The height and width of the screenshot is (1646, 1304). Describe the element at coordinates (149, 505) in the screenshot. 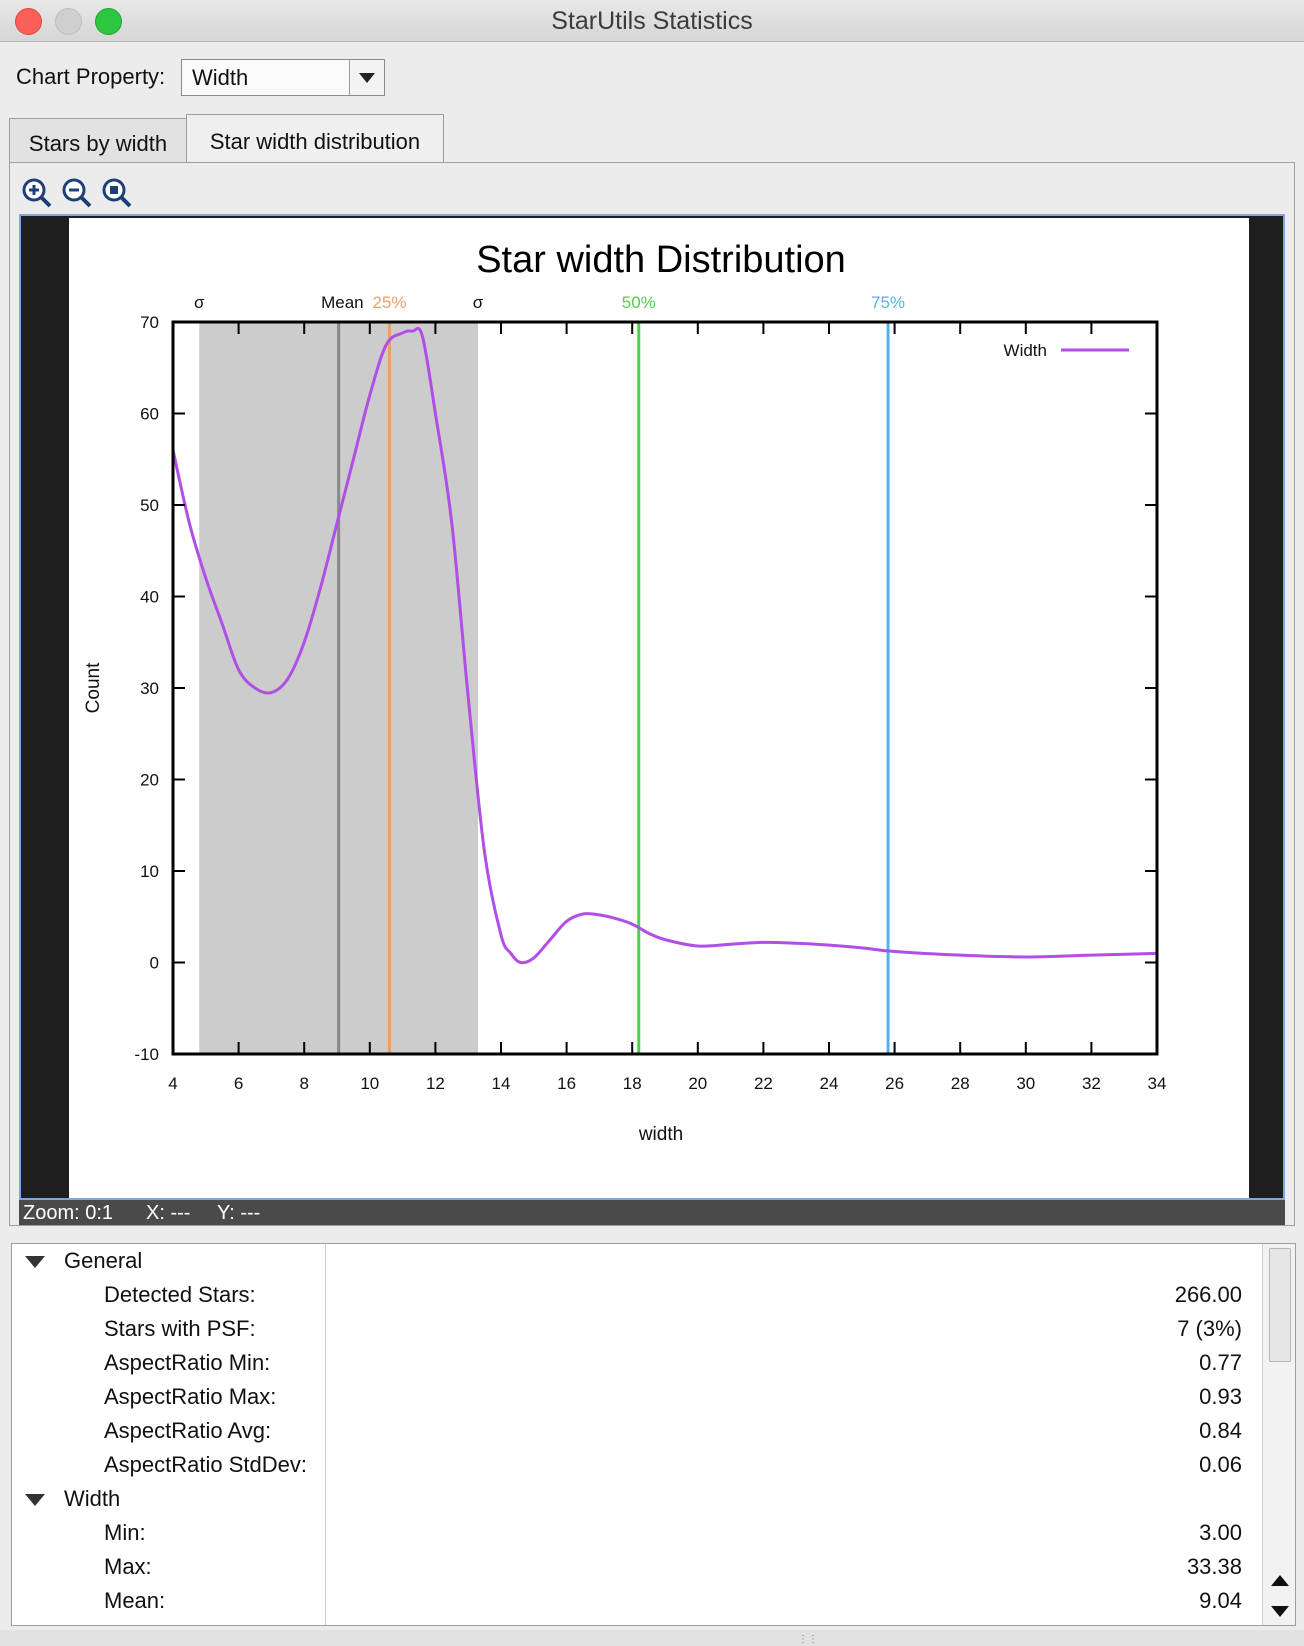

I see `y-tick-label: 50` at that location.